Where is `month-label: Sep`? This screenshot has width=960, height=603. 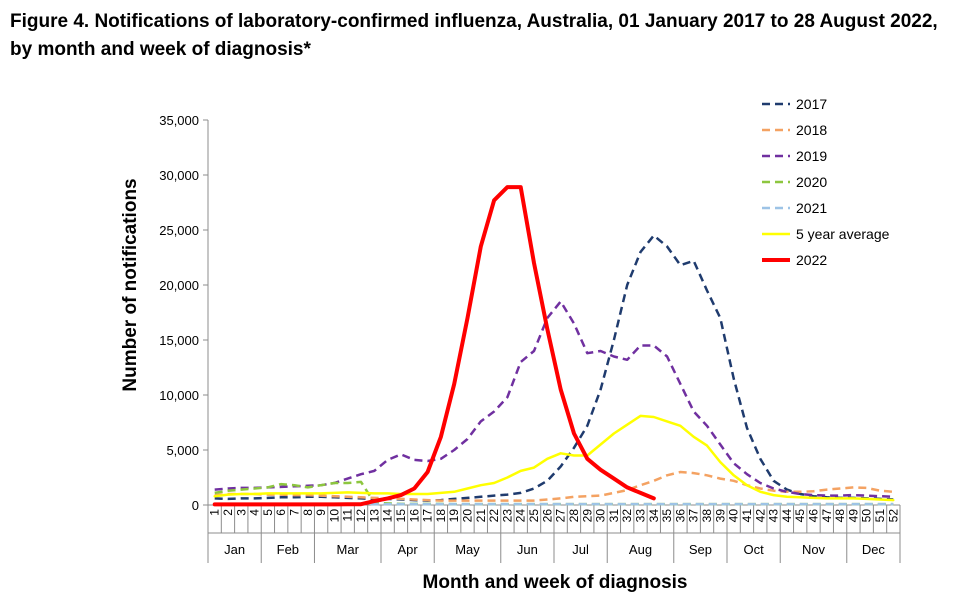 month-label: Sep is located at coordinates (700, 549).